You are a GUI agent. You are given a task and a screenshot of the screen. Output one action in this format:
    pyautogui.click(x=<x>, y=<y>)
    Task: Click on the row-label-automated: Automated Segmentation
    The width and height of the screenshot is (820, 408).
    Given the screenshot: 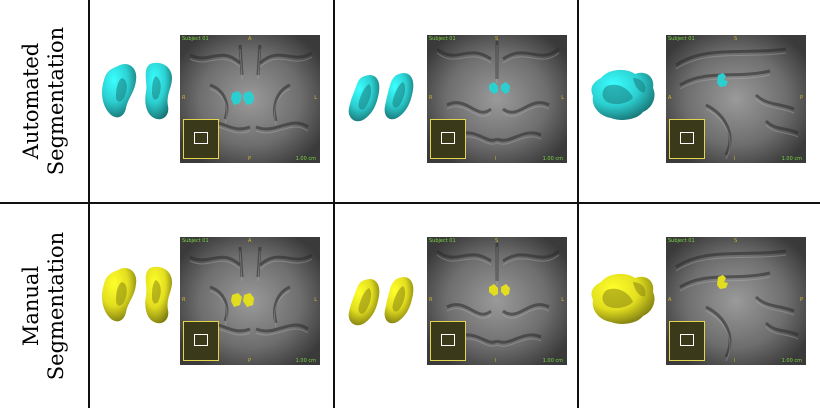 What is the action you would take?
    pyautogui.click(x=44, y=101)
    